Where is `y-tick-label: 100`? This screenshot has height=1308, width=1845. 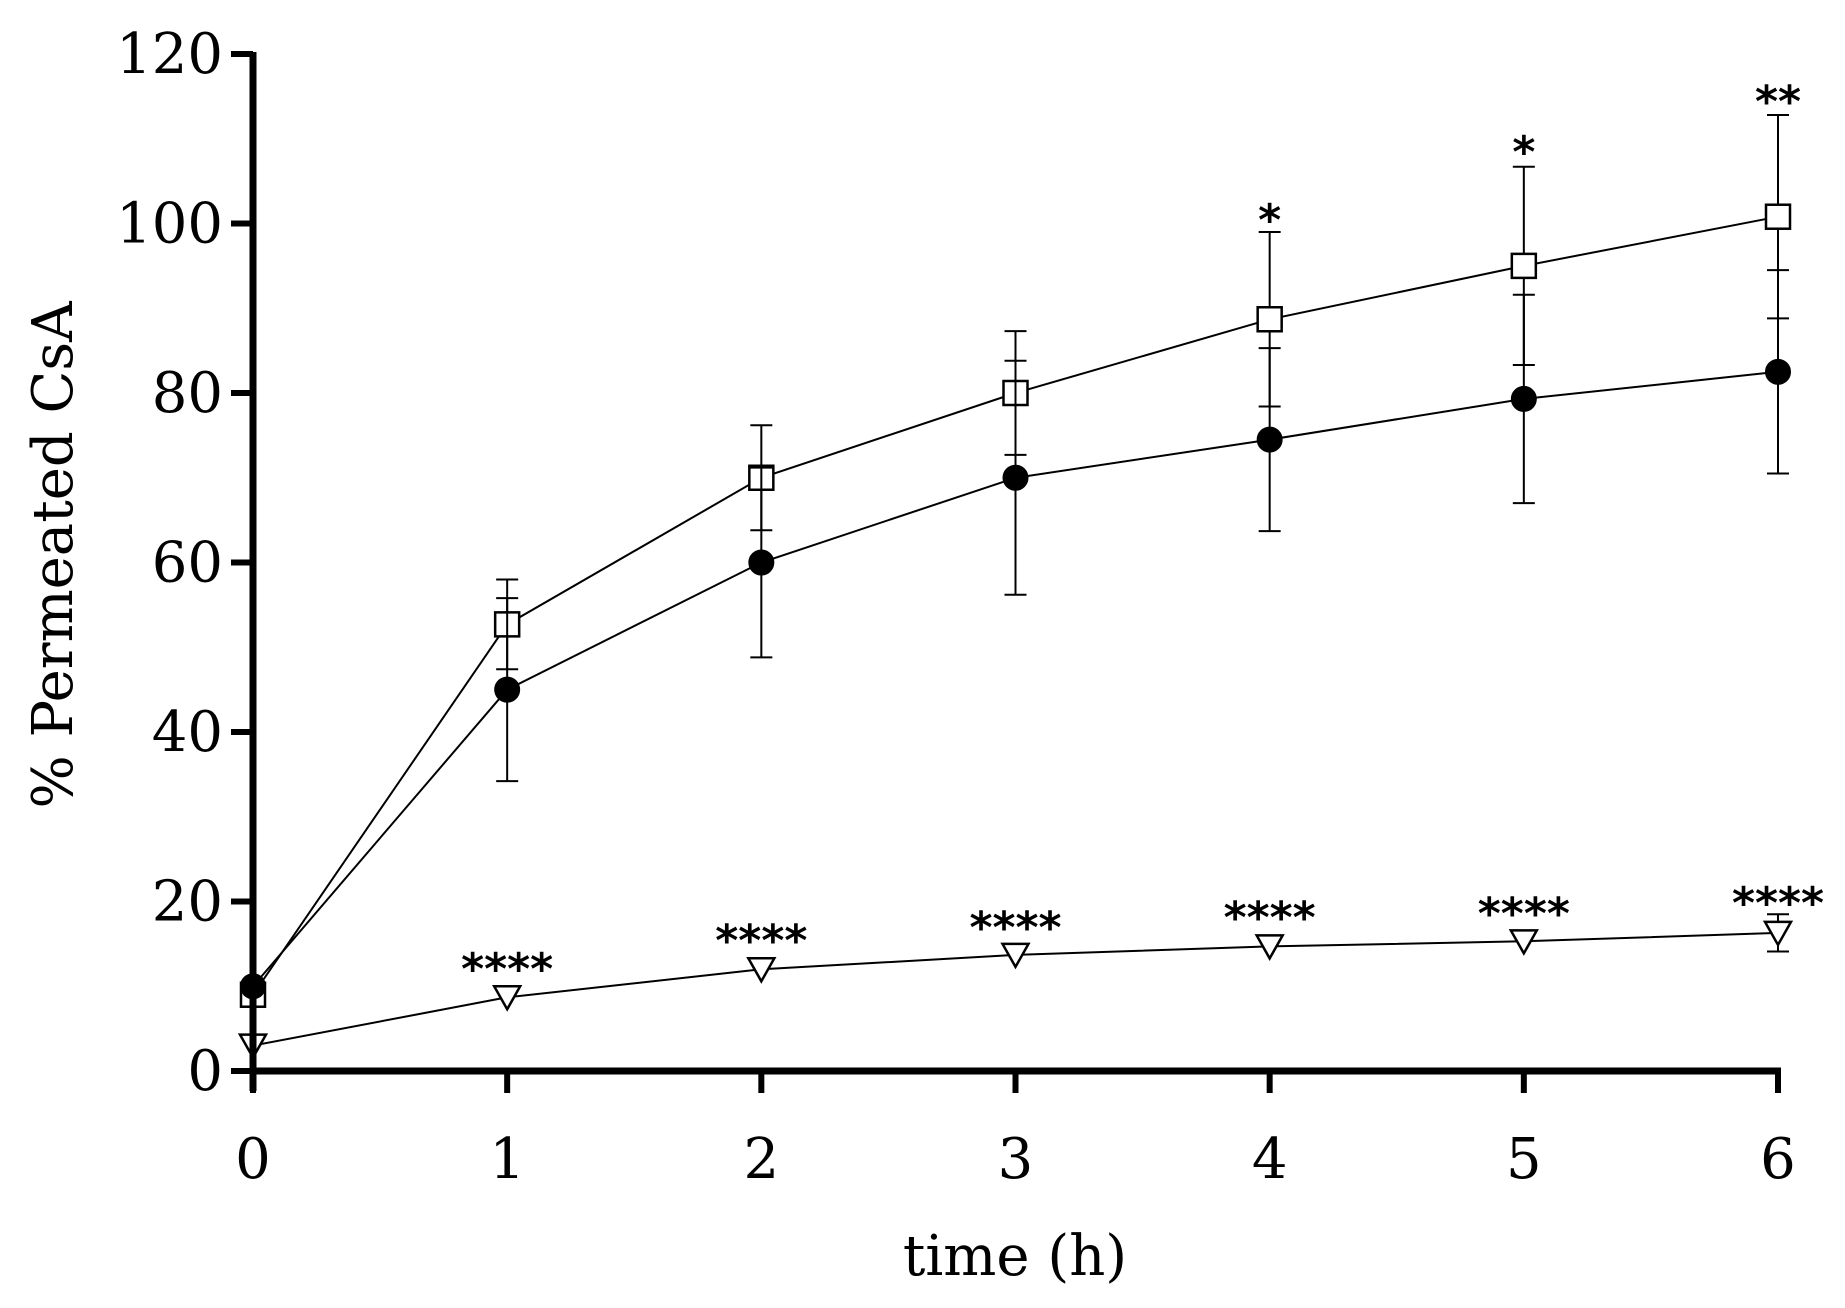 y-tick-label: 100 is located at coordinates (169, 224).